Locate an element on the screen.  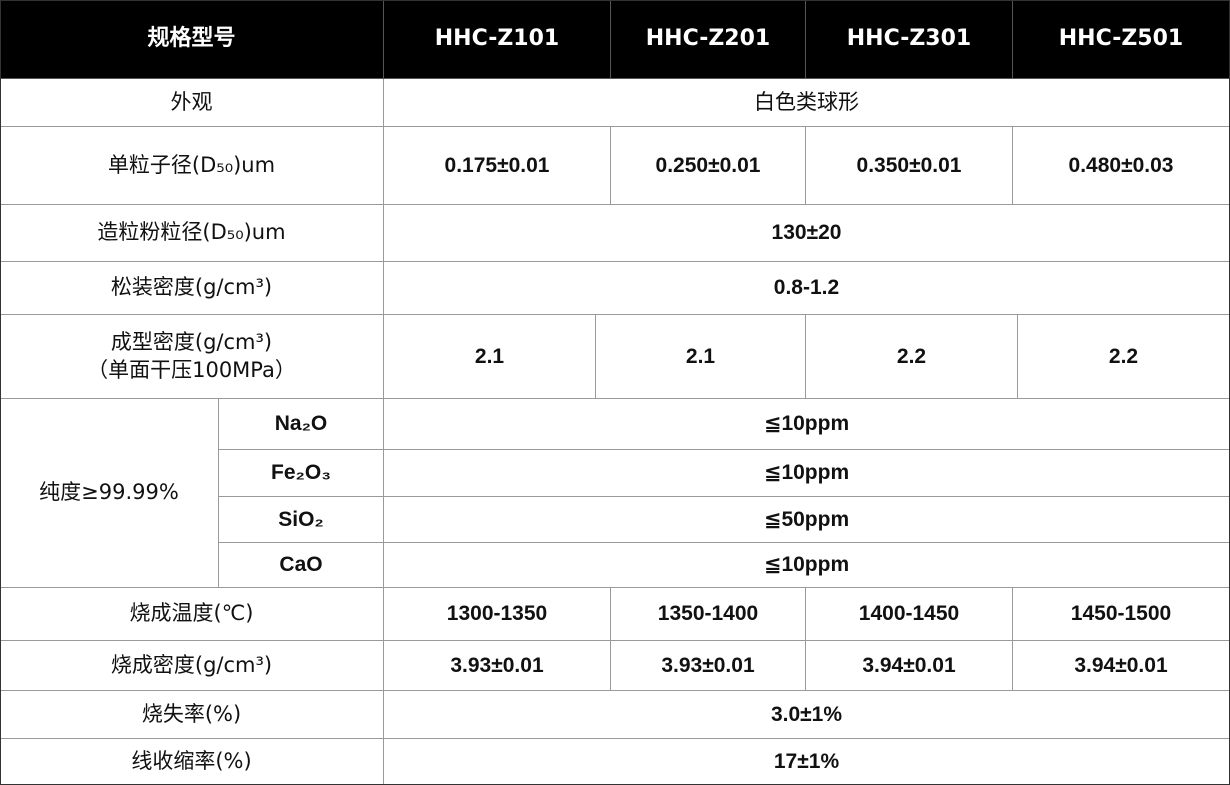
row-label: 成型密度(g/cm³) （单面干压100MPa） is located at coordinates (192, 357).